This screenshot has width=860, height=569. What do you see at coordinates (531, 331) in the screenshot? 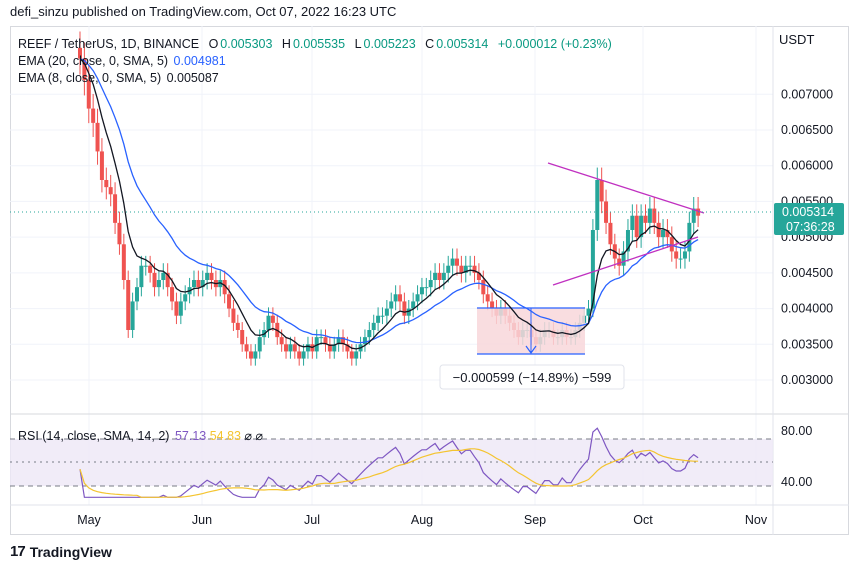
I see `measure-box` at bounding box center [531, 331].